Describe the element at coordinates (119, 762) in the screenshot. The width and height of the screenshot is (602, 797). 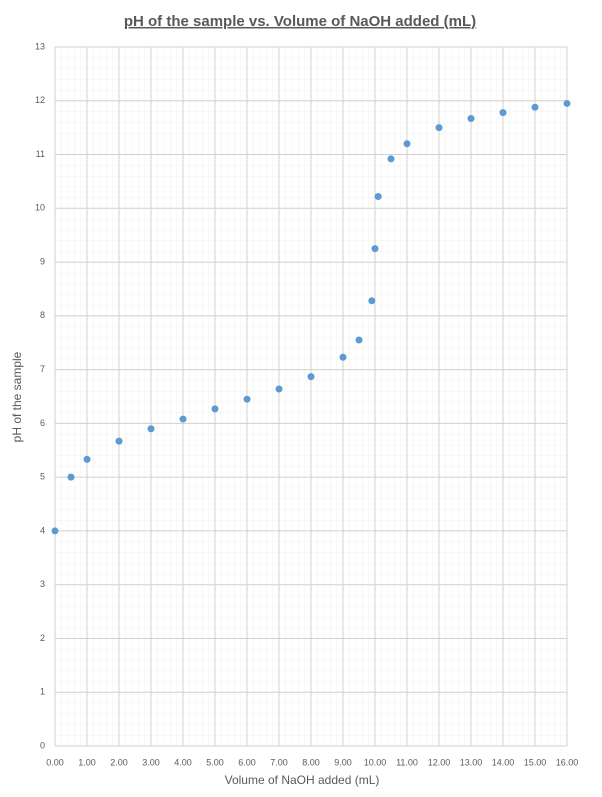
I see `x-tick-label: 2.00` at that location.